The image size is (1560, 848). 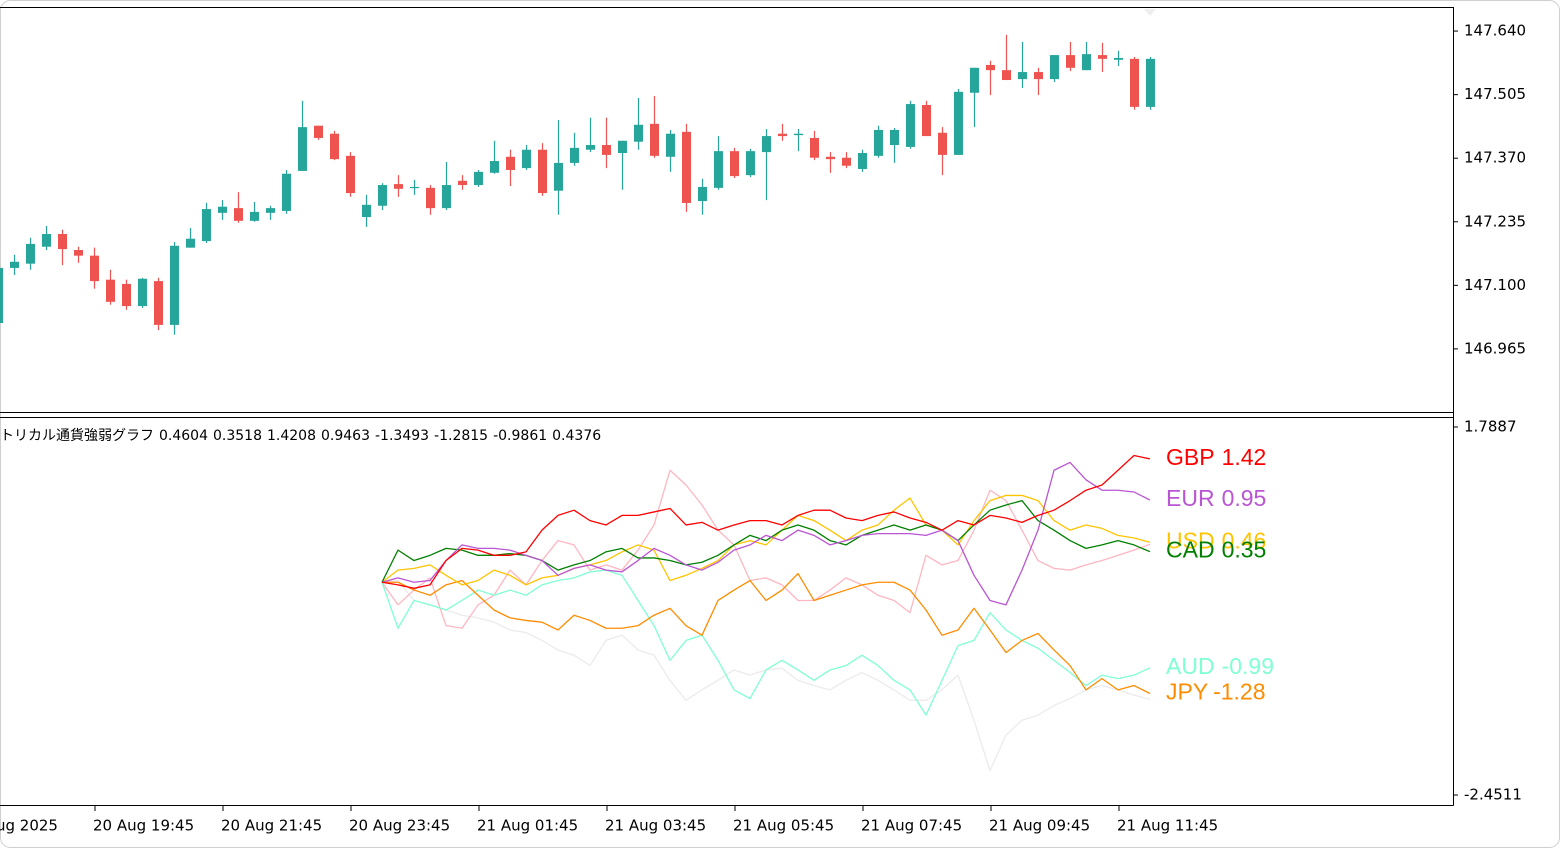 What do you see at coordinates (527, 826) in the screenshot?
I see `x-tick-label: 21 Aug 01:45` at bounding box center [527, 826].